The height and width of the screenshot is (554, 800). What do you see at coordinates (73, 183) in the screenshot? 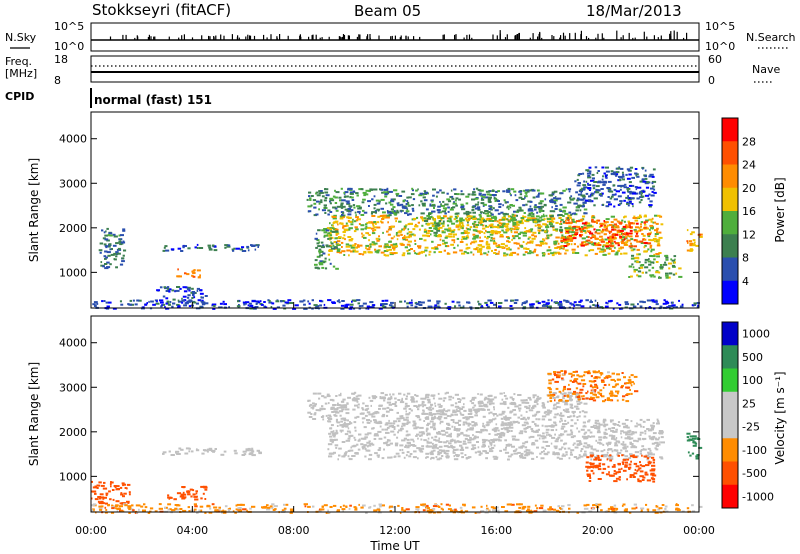
I see `ytick-label: 3000` at bounding box center [73, 183].